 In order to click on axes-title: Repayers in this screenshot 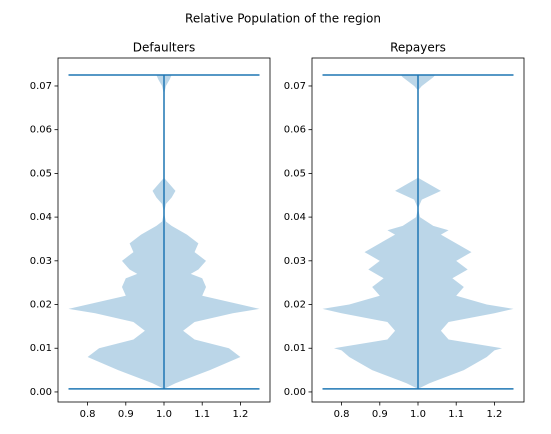, I will do `click(418, 48)`.